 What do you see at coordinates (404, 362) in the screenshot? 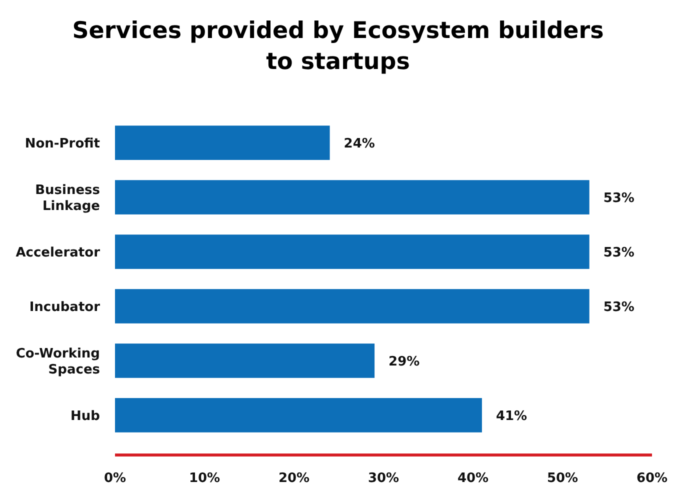
I see `data-label: 29%` at bounding box center [404, 362].